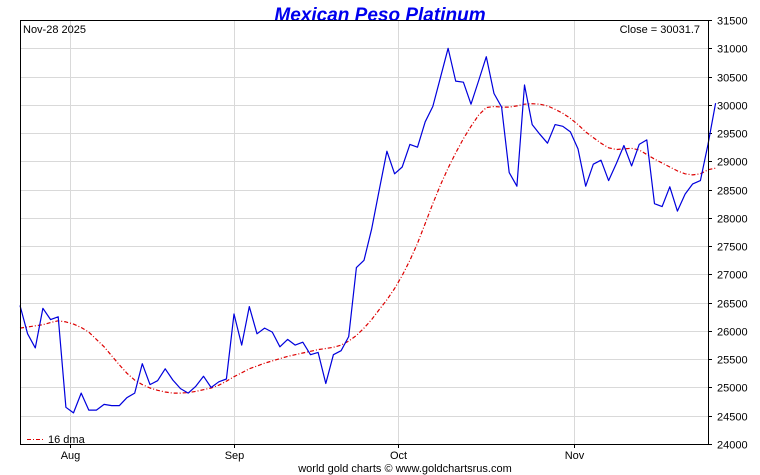  What do you see at coordinates (575, 456) in the screenshot?
I see `x-tick-label: Nov` at bounding box center [575, 456].